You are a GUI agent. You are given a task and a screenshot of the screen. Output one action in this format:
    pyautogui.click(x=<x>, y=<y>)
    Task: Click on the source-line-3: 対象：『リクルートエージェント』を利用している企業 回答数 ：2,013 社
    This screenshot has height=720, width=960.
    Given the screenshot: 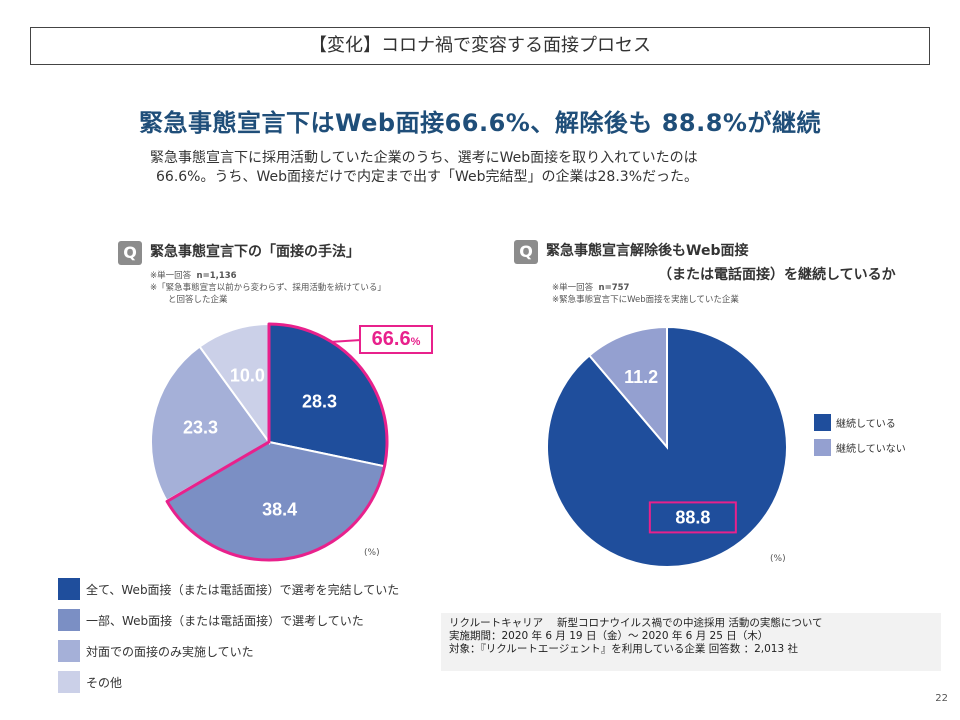 What is the action you would take?
    pyautogui.click(x=623, y=649)
    